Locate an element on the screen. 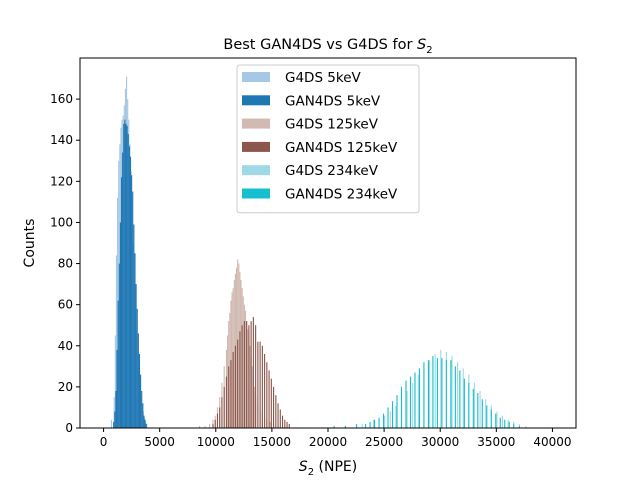  x-tick-label: 30000 is located at coordinates (440, 442).